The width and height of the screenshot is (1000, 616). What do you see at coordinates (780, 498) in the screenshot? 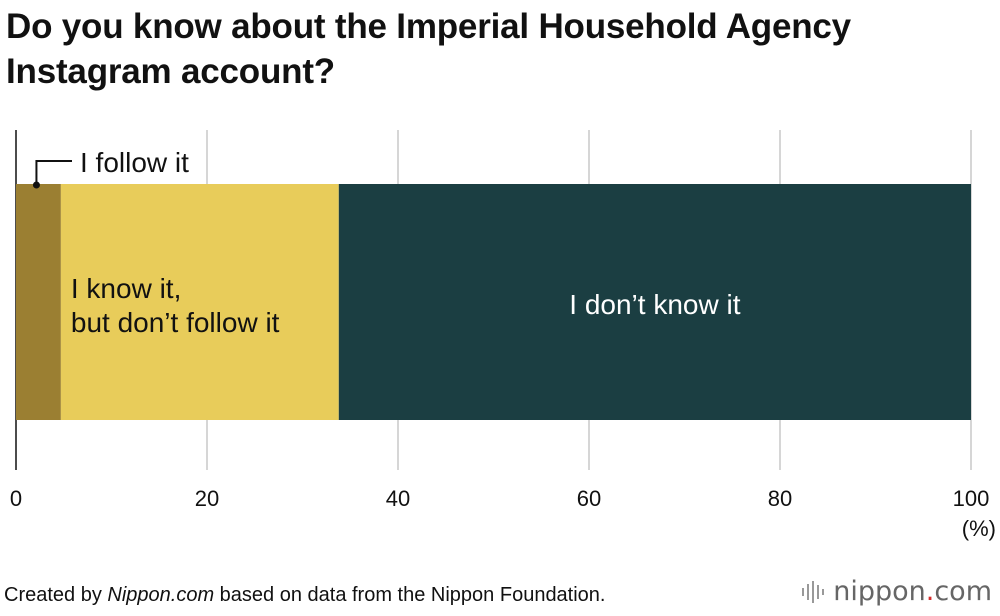
I see `tick-label-80: 80` at bounding box center [780, 498].